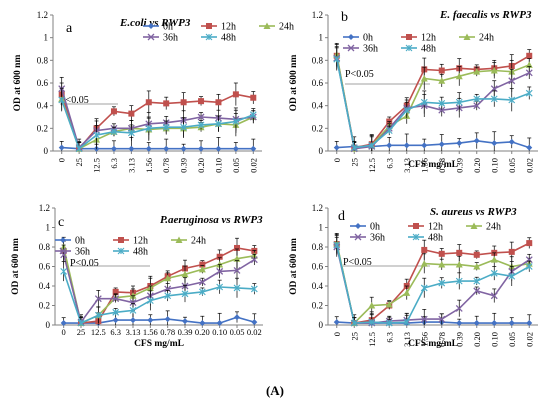 The height and width of the screenshot is (405, 550). I want to click on series-24h, so click(433, 97).